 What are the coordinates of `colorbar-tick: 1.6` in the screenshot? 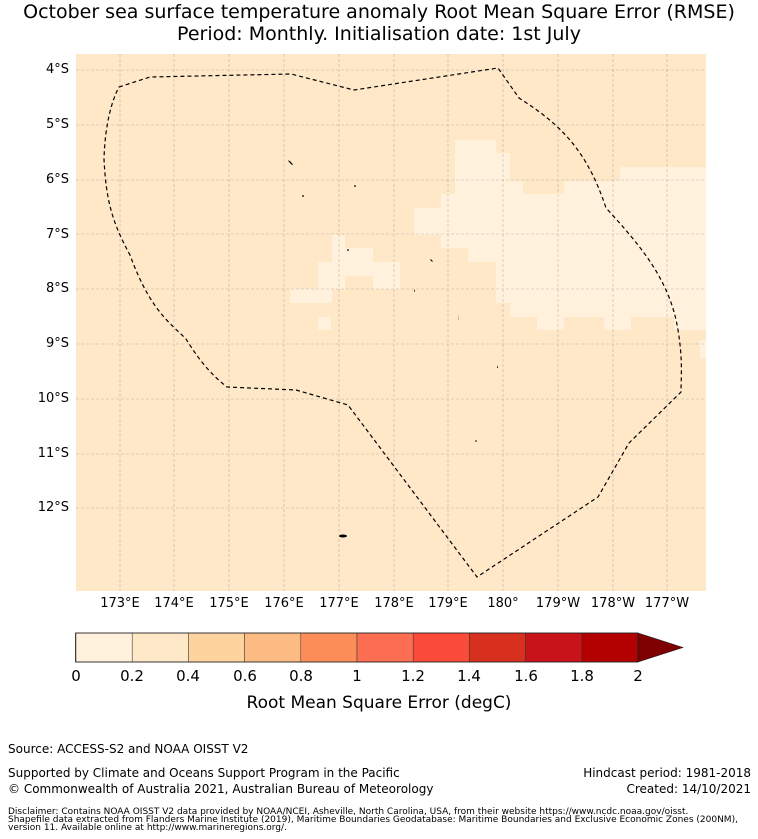 It's located at (526, 676).